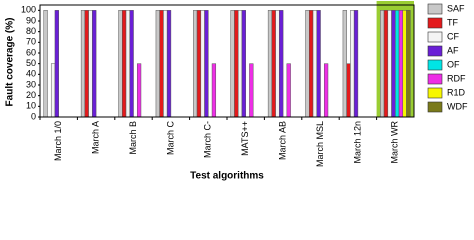  What do you see at coordinates (456, 78) in the screenshot?
I see `legend-label: RDF` at bounding box center [456, 78].